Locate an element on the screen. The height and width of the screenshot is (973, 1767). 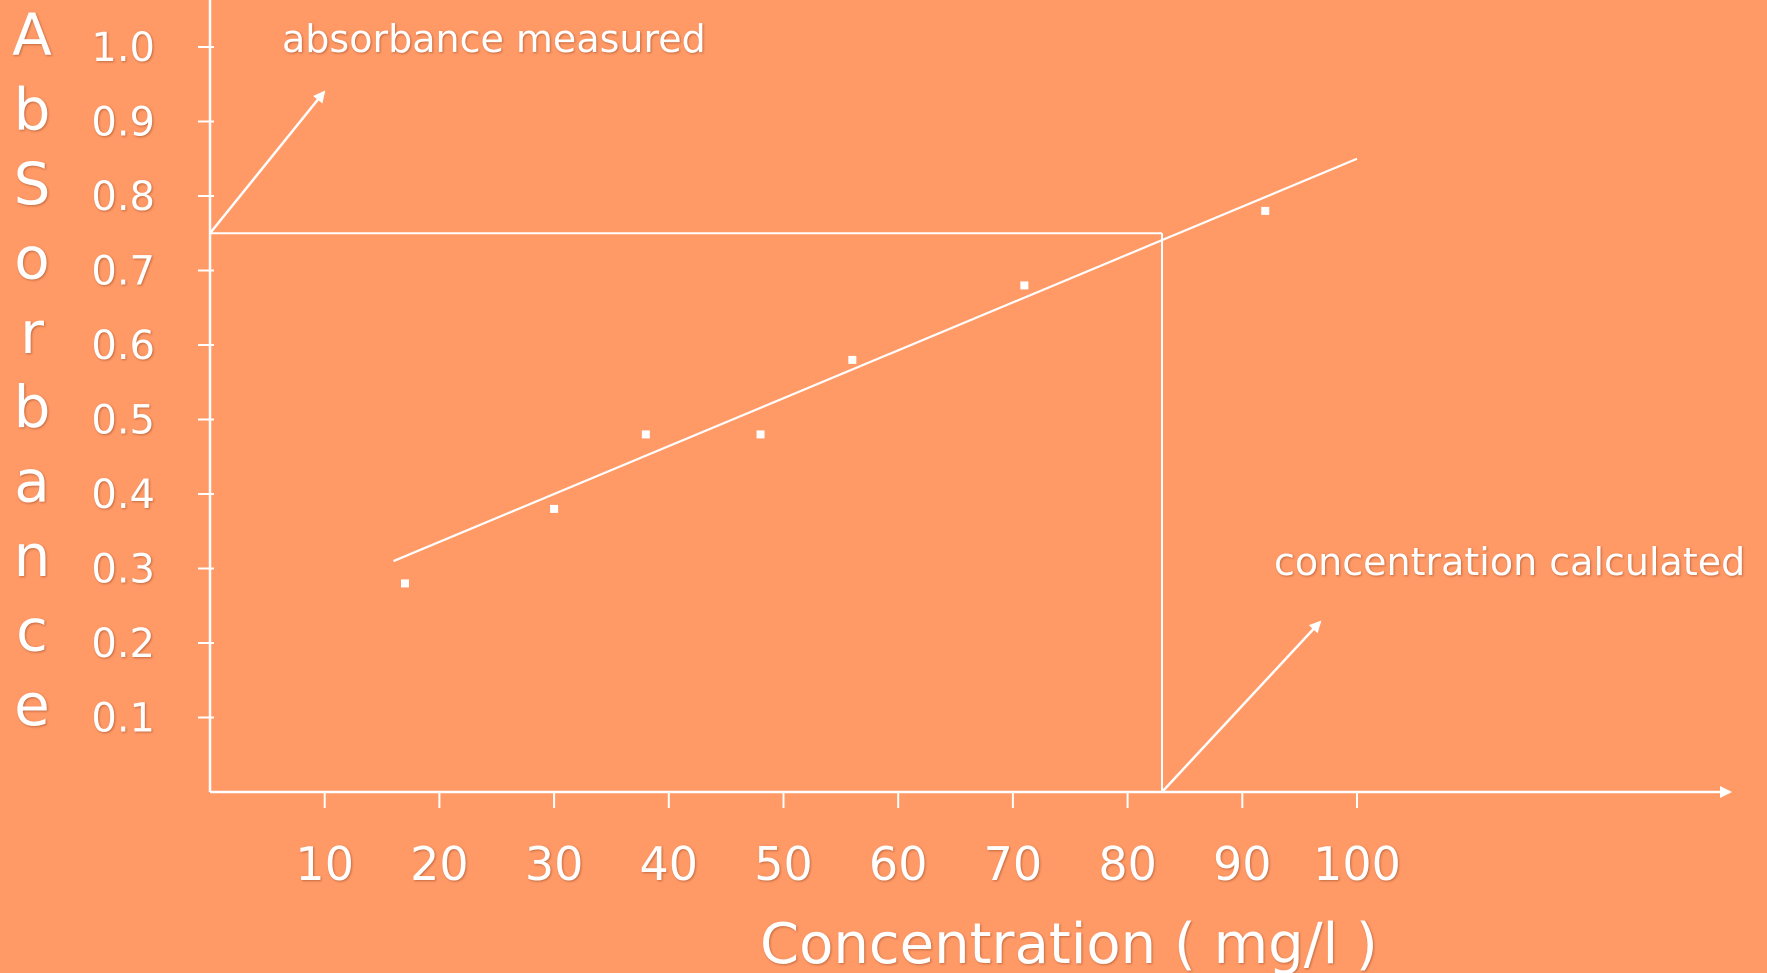
x-tick-label: 20 is located at coordinates (439, 864).